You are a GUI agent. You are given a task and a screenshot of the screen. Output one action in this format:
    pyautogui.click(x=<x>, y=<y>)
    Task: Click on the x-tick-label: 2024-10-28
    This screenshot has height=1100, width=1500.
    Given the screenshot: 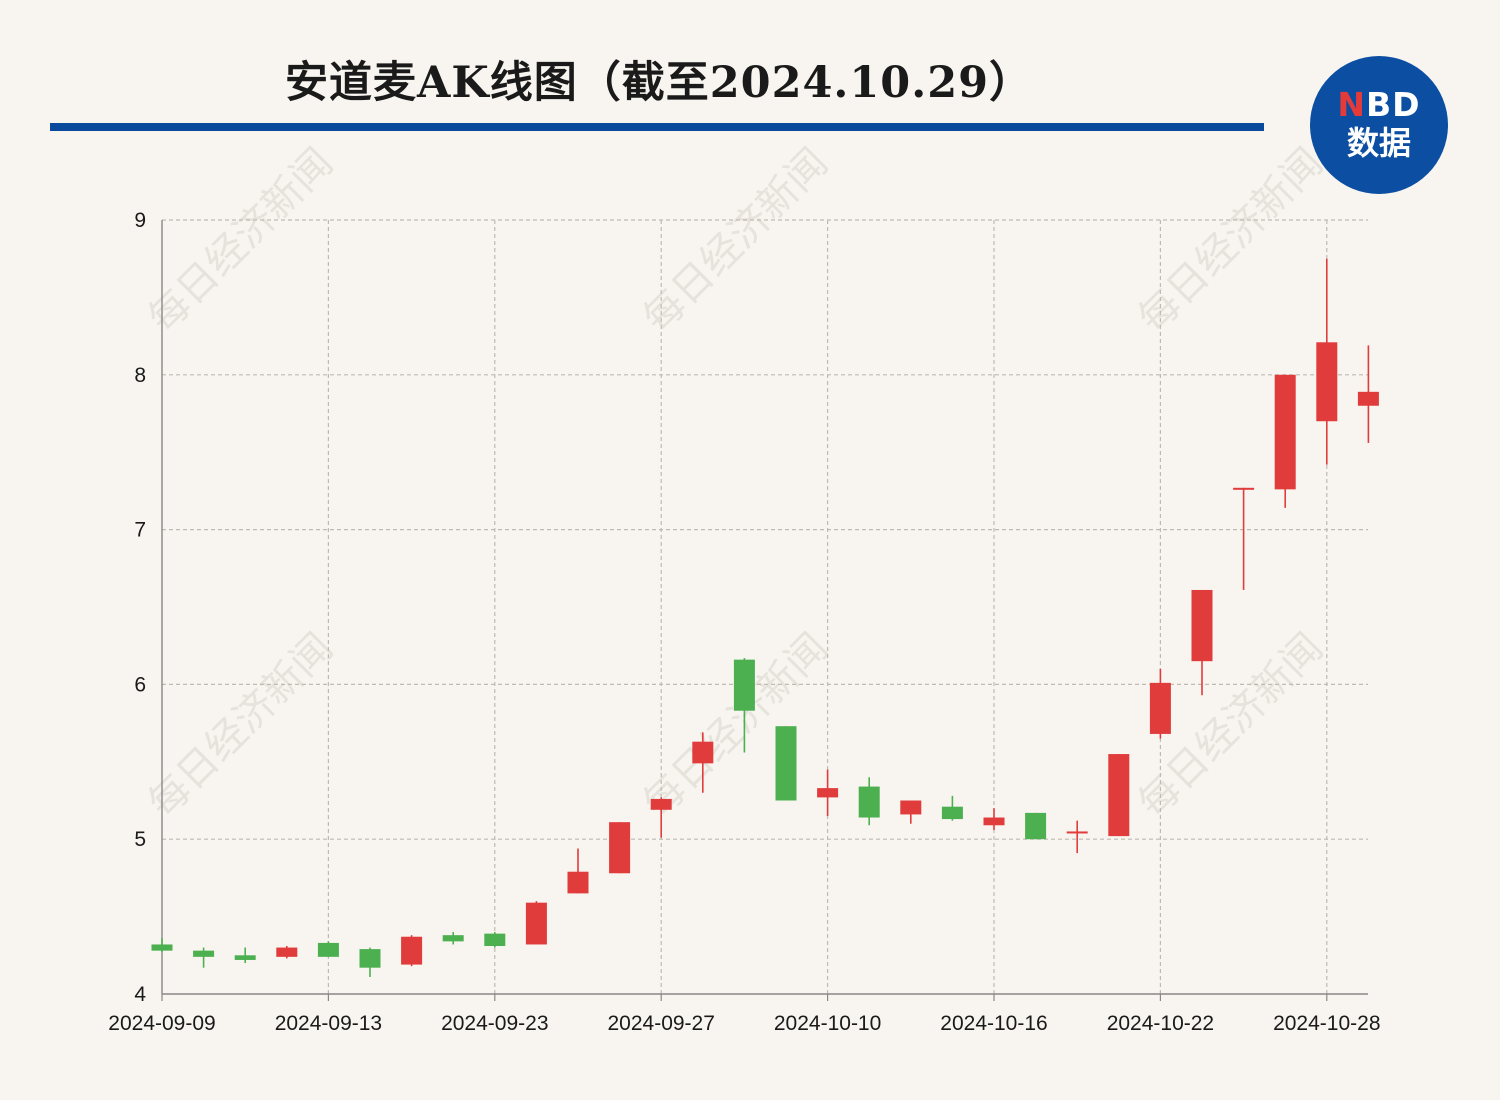 What is the action you would take?
    pyautogui.click(x=1326, y=1023)
    